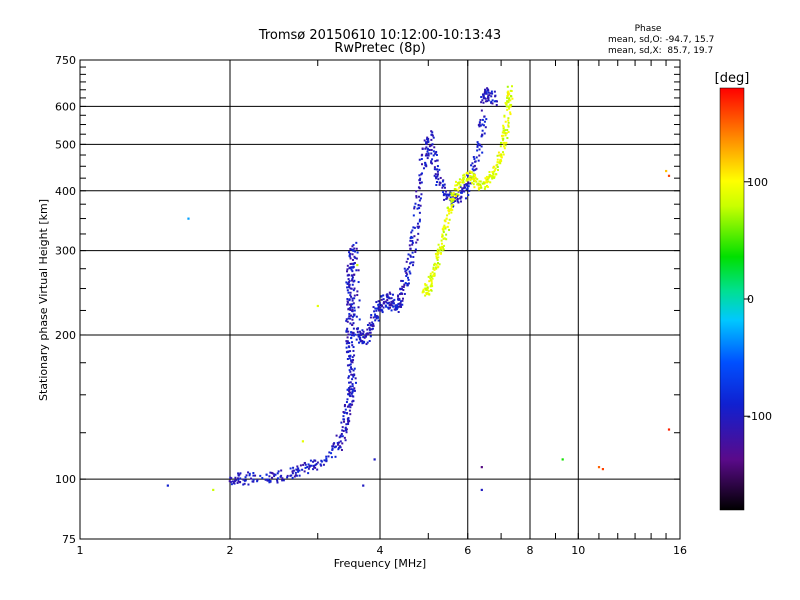 The width and height of the screenshot is (800, 600). I want to click on colorbar-tick-label: 0, so click(750, 299).